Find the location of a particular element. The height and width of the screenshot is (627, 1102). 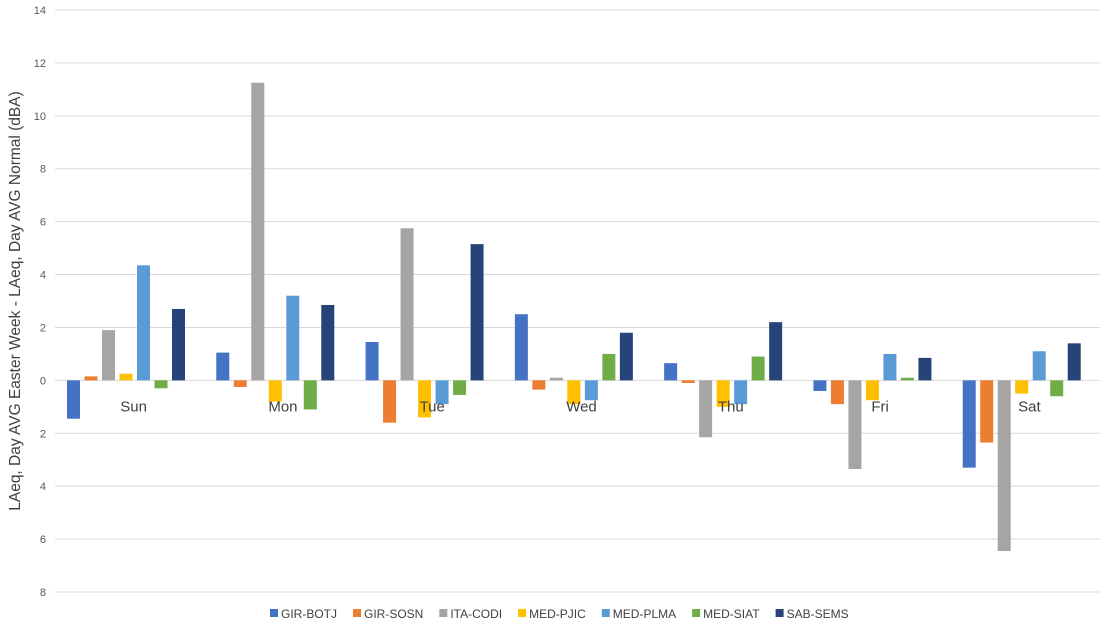

bar-med-plma-sat is located at coordinates (1039, 366).